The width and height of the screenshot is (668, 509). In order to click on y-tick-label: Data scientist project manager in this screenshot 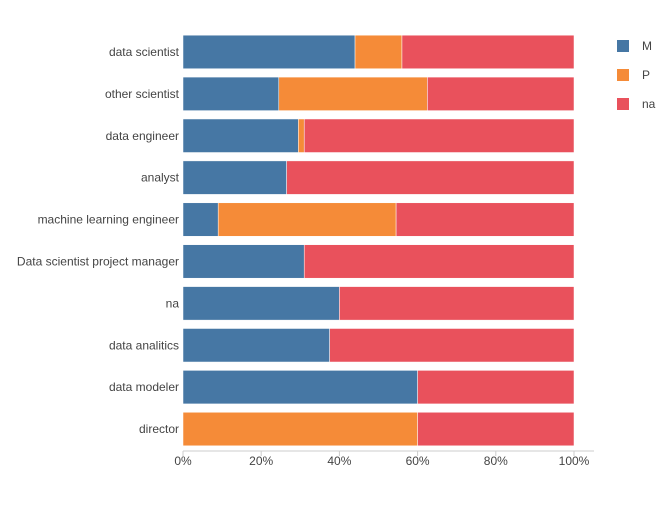, I will do `click(98, 261)`.